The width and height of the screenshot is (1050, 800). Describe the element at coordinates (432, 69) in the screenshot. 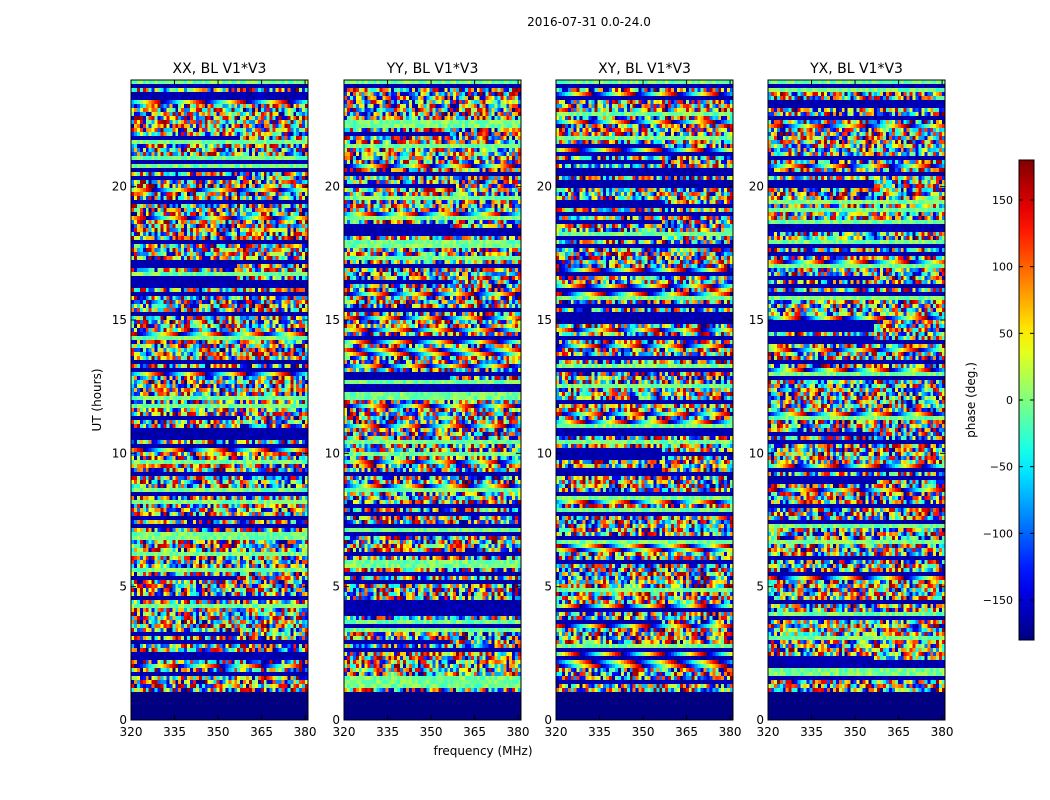

I see `panel-title: YY, BL V1*V3` at that location.